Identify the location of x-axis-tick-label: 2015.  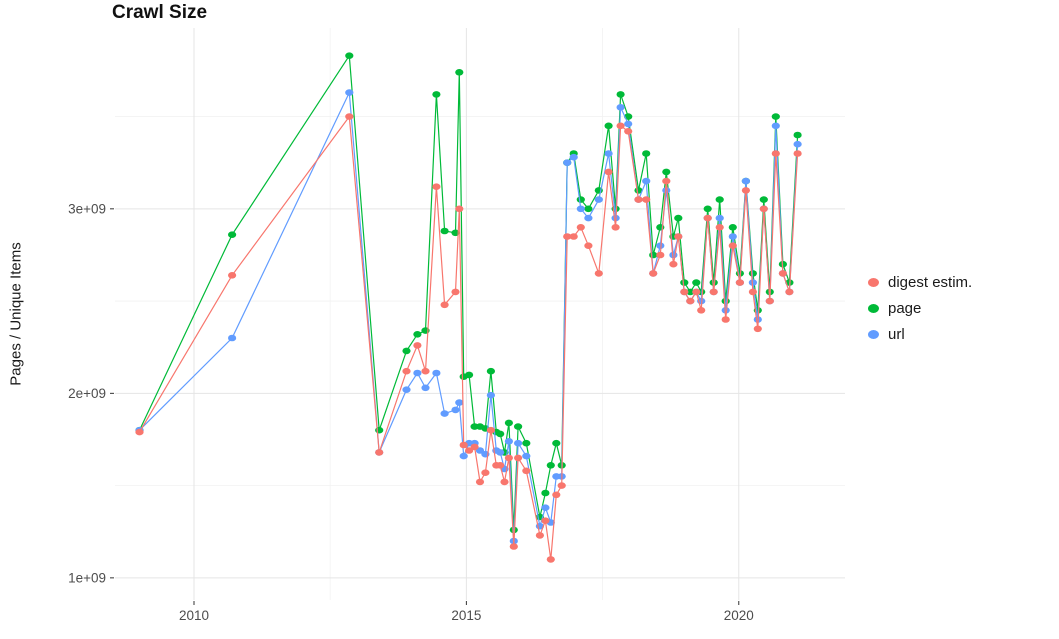
(466, 615).